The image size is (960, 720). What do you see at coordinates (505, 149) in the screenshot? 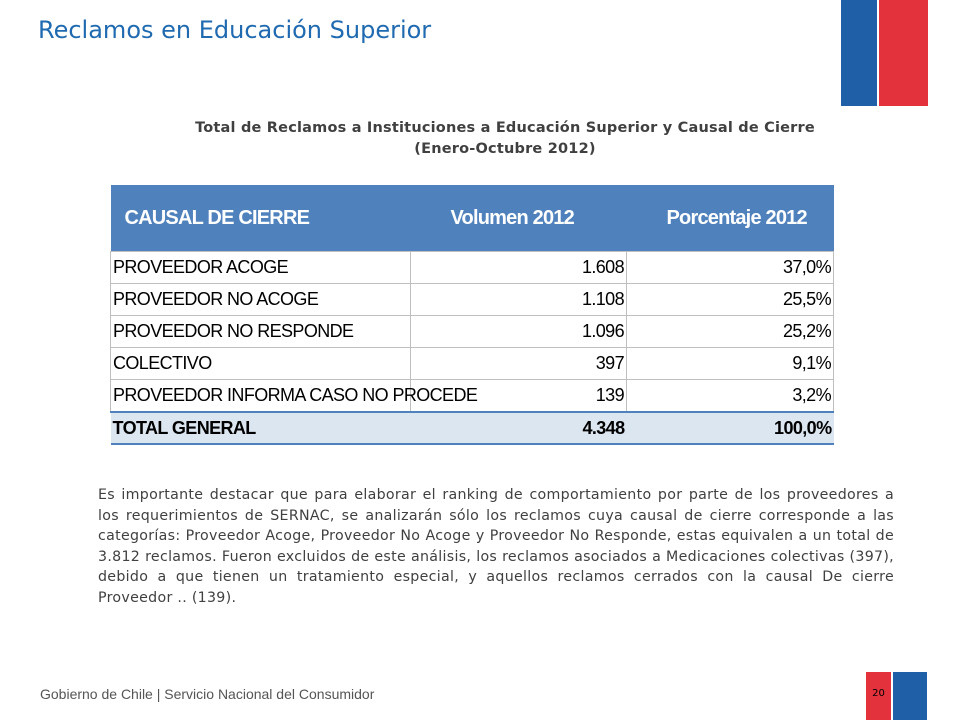
I see `caption-line-2: (Enero-Octubre 2012)` at bounding box center [505, 149].